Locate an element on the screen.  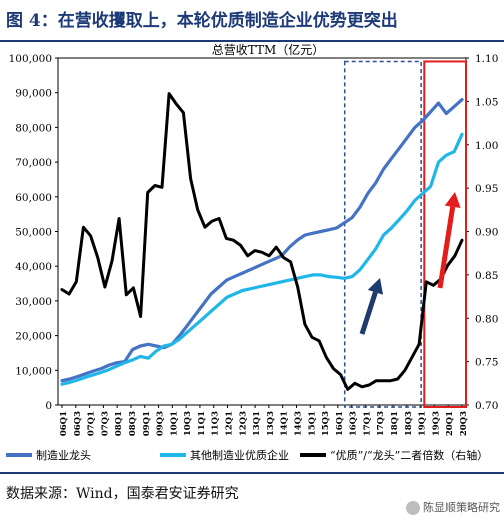
x-tick-label: 12Q1 is located at coordinates (230, 423).